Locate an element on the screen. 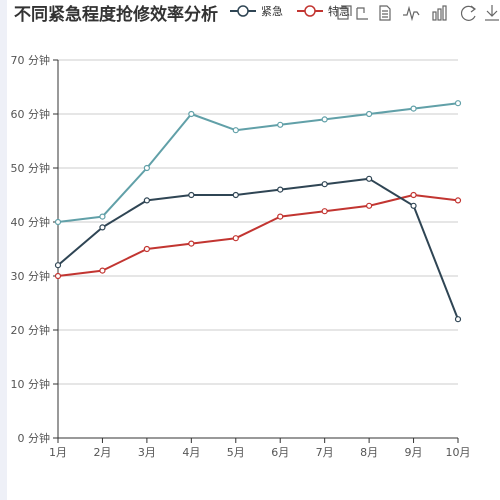 The width and height of the screenshot is (500, 500). data-view-icon is located at coordinates (385, 13).